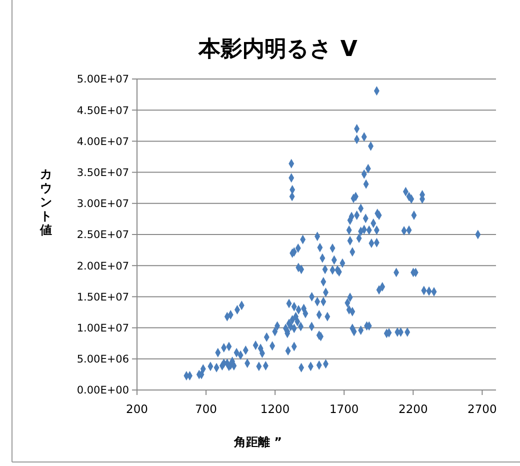 This screenshot has width=520, height=466. I want to click on y-axis-title: カウント値, so click(45, 202).